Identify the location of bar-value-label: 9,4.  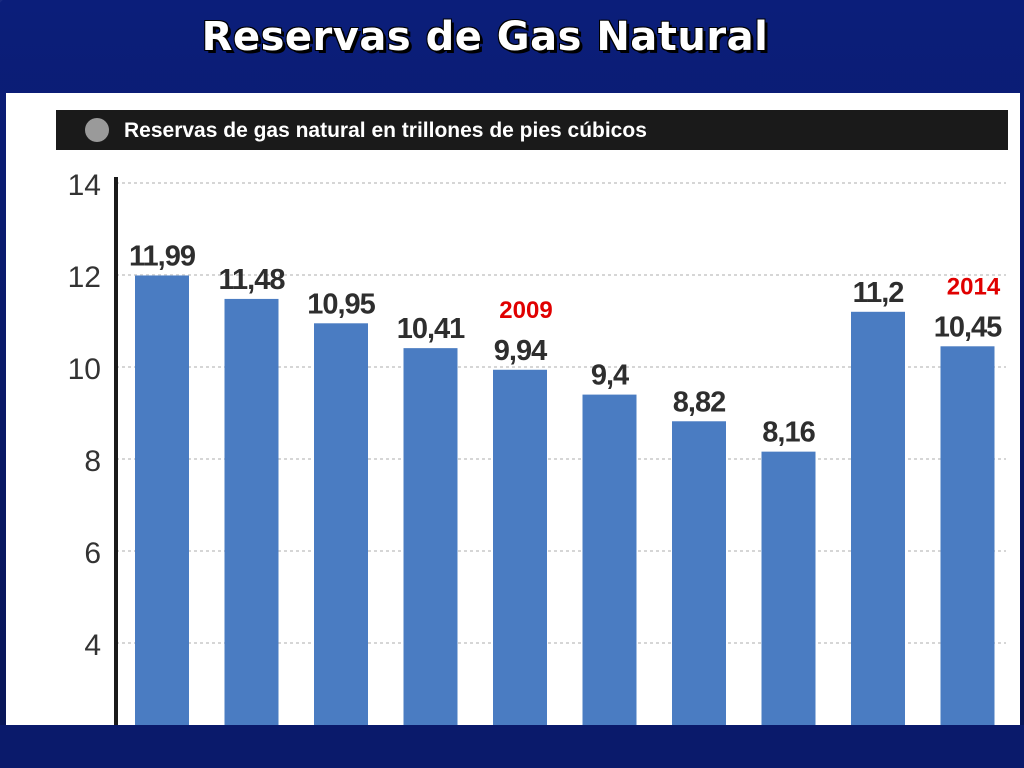
(610, 376).